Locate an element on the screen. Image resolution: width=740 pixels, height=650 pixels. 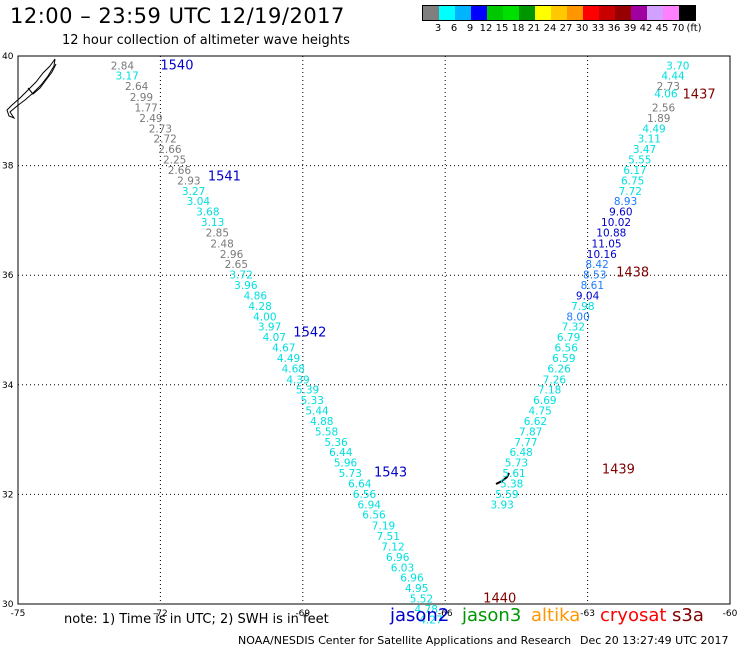
swh-value: 6.44 is located at coordinates (341, 453).